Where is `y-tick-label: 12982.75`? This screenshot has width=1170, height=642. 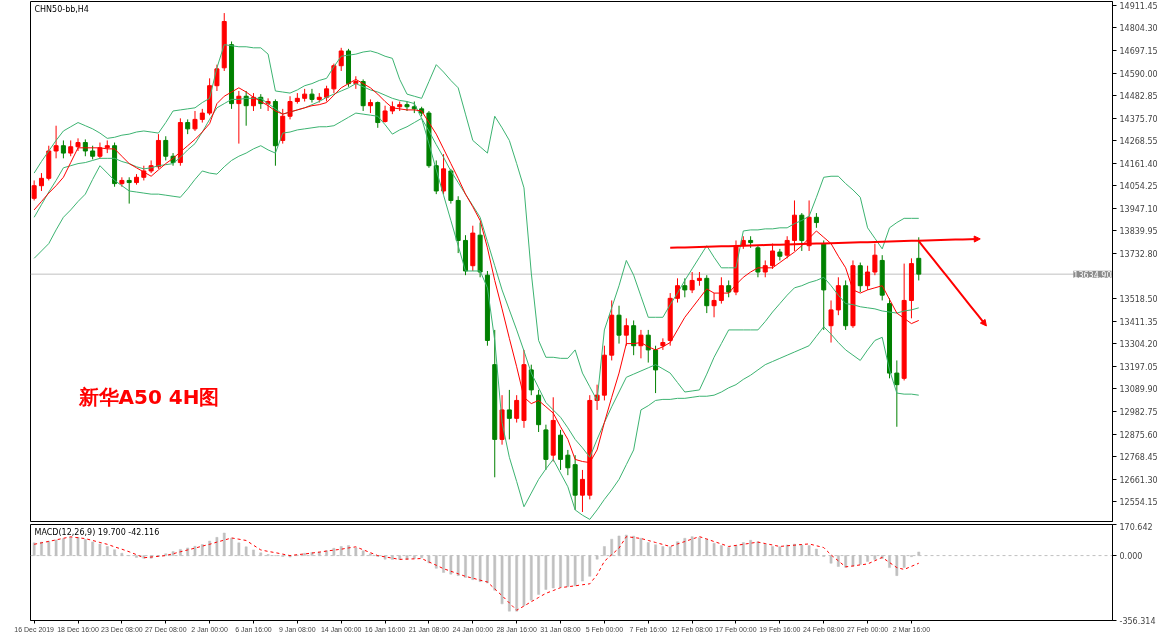
y-tick-label: 12982.75 is located at coordinates (1138, 412).